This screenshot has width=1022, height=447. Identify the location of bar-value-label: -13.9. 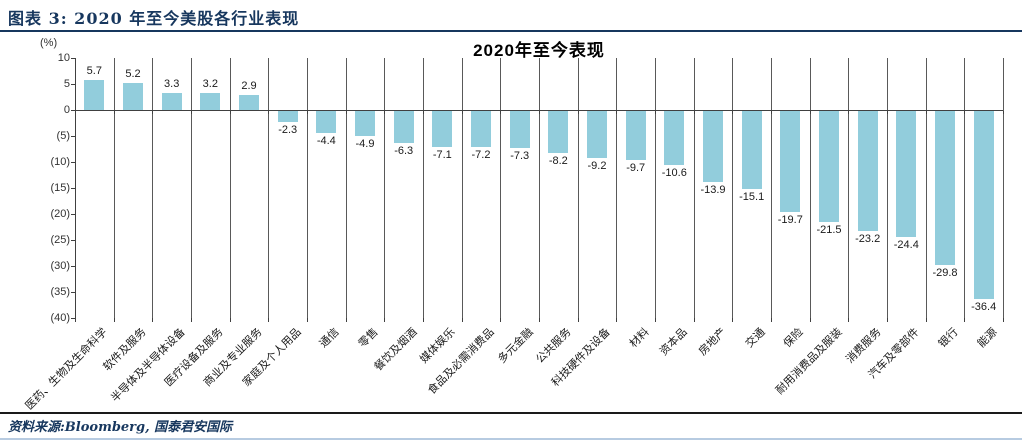
(713, 190).